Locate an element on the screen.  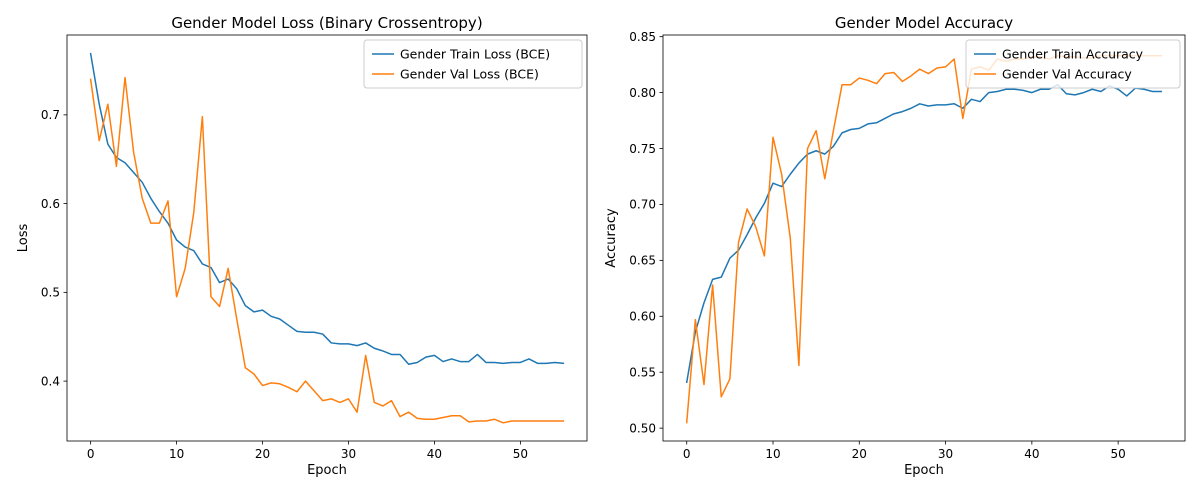
accuracy-x-axis-label: Epoch is located at coordinates (924, 470).